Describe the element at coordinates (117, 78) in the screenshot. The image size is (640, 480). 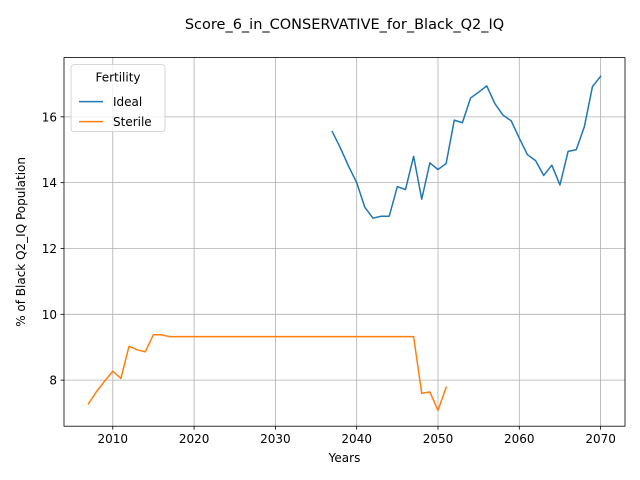
I see `legend-title: Fertility` at that location.